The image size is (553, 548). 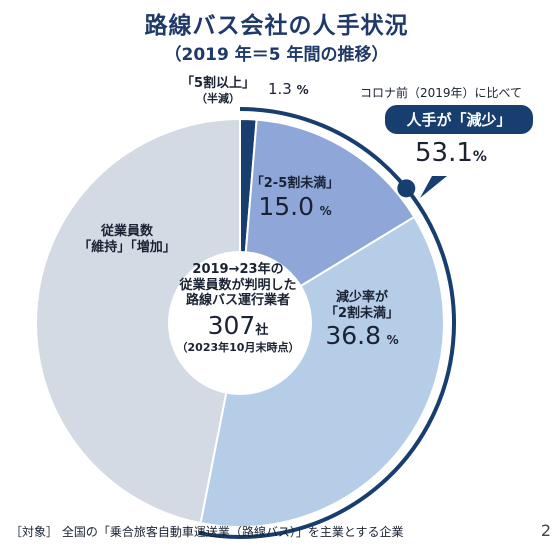 I want to click on slice-5plus-value: 1.3 %, so click(x=288, y=89).